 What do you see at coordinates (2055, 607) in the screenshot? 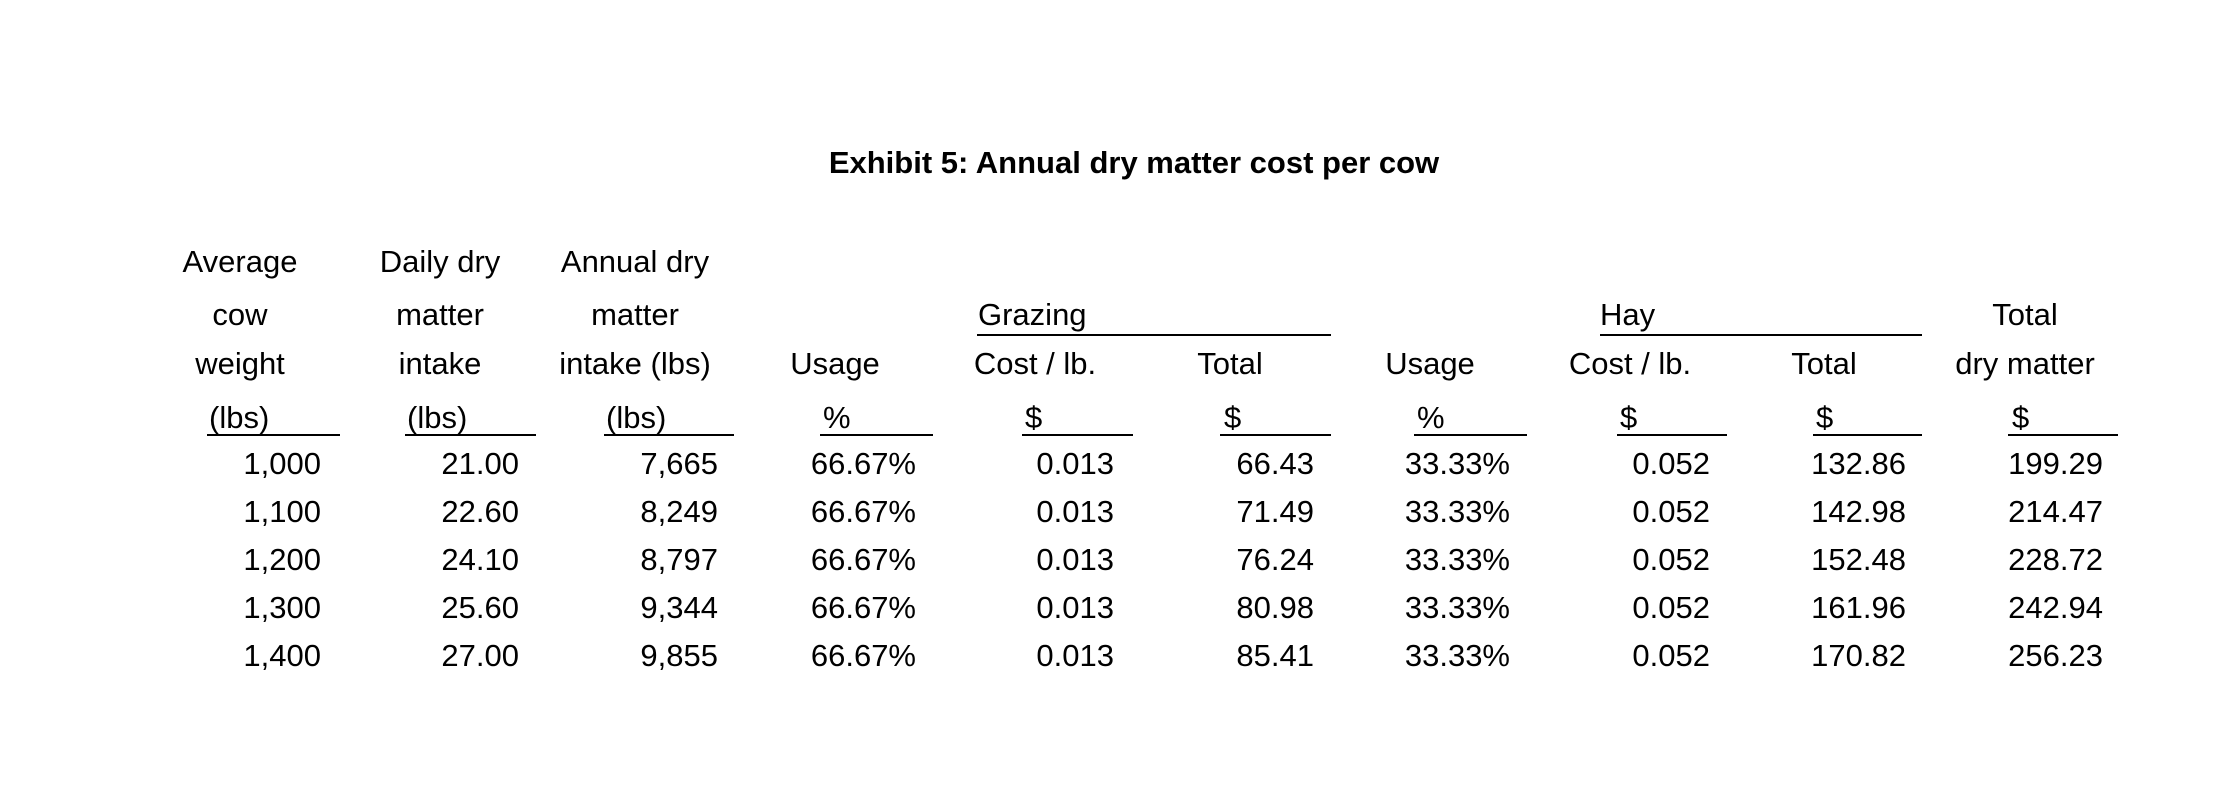
I see `cell-total-dm: 242.94` at bounding box center [2055, 607].